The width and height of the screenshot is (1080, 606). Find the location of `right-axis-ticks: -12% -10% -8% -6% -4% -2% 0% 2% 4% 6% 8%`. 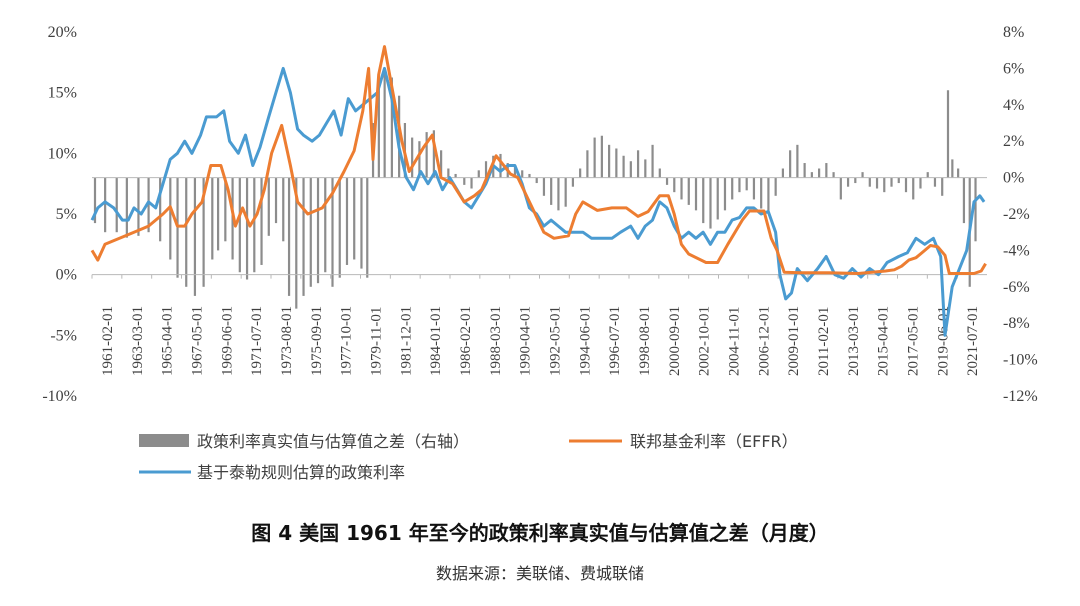

right-axis-ticks: -12% -10% -8% -6% -4% -2% 0% 2% 4% 6% 8% is located at coordinates (1020, 214).